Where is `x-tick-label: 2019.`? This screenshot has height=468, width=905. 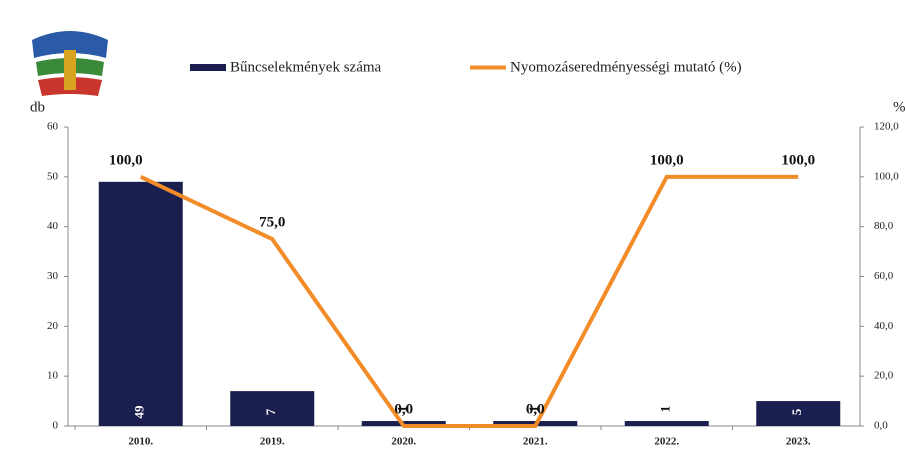 x-tick-label: 2019. is located at coordinates (272, 442).